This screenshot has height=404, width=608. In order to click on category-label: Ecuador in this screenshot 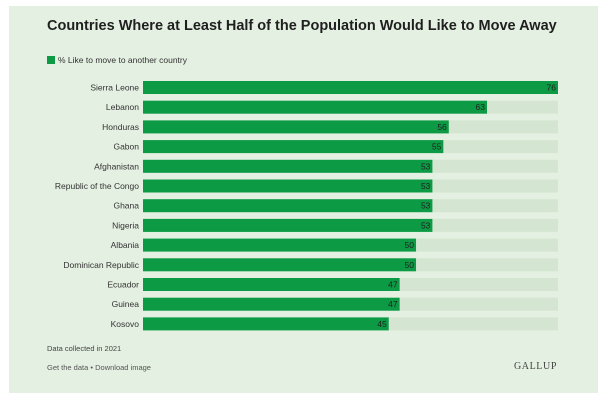, I will do `click(123, 285)`.